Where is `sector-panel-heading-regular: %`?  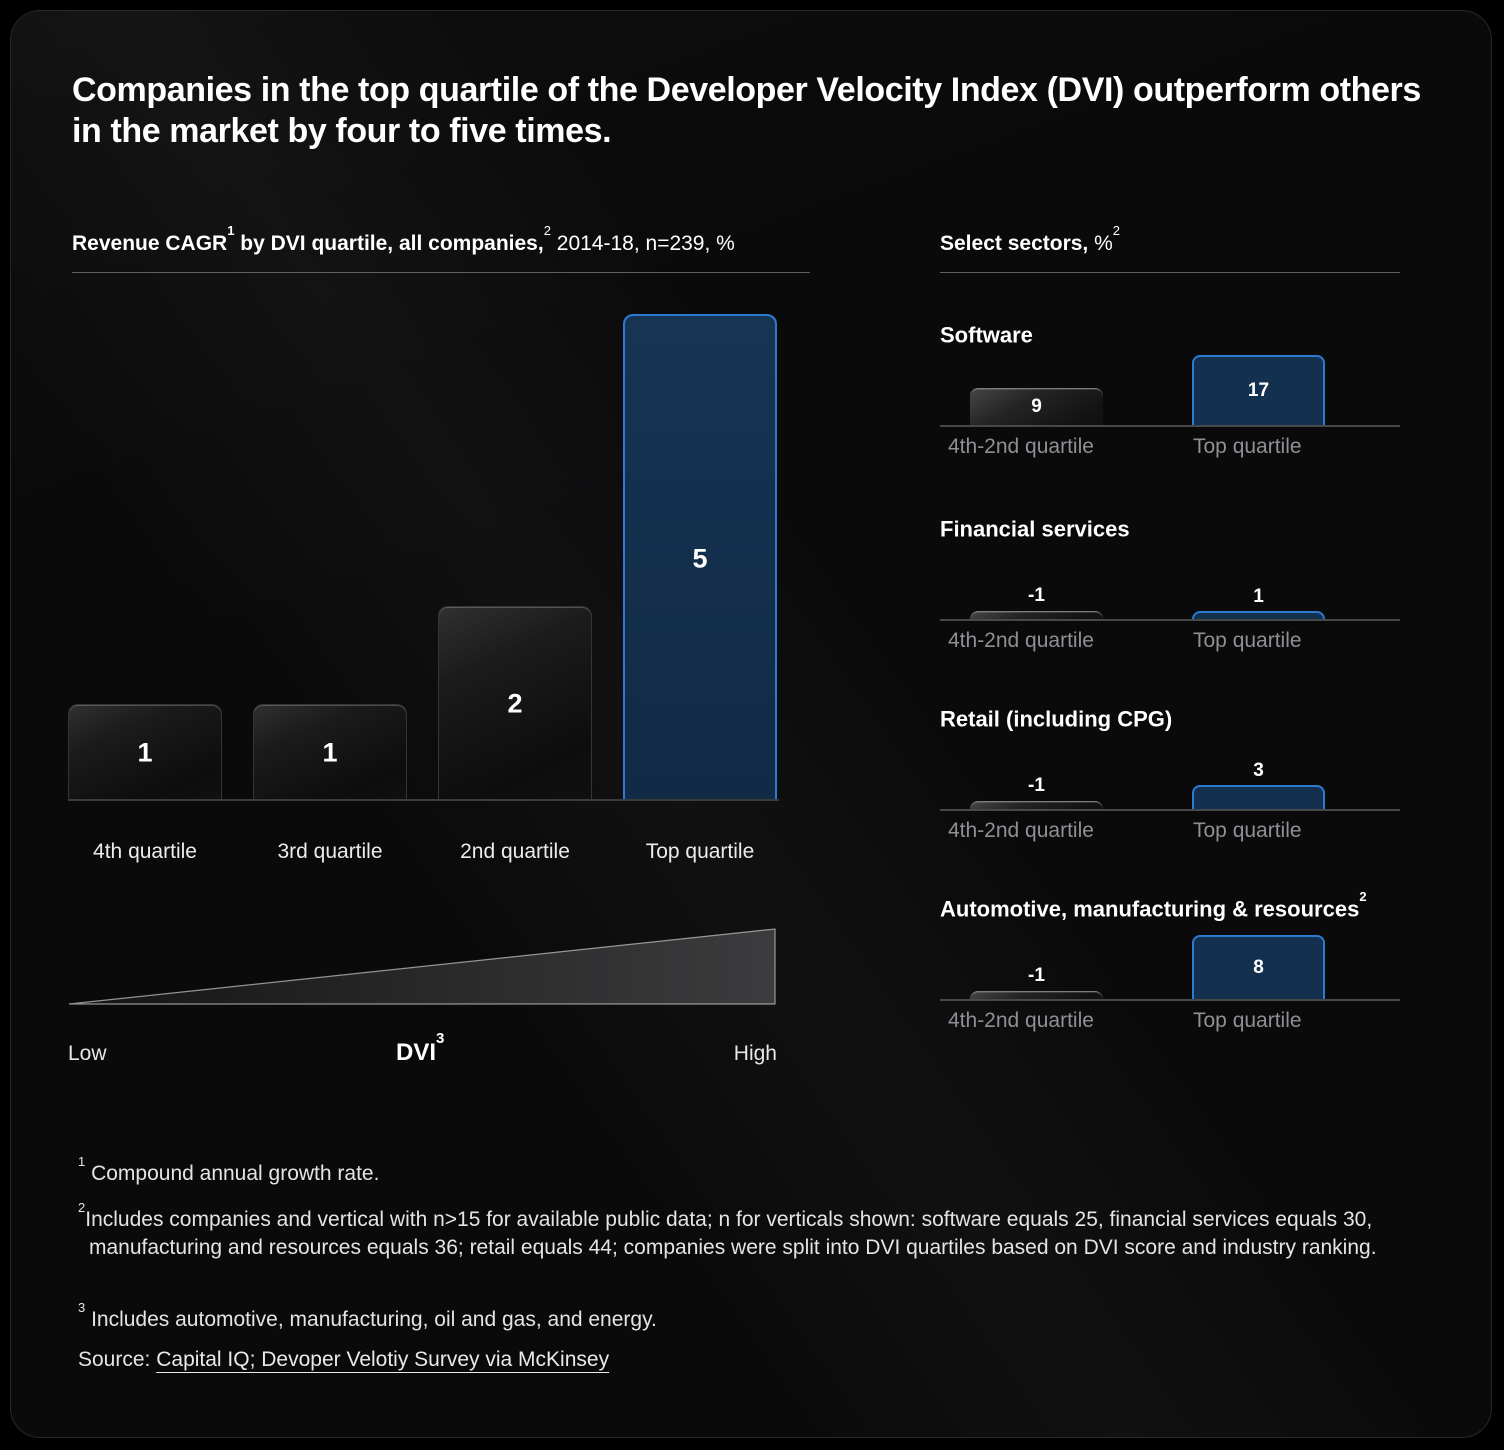 sector-panel-heading-regular: % is located at coordinates (1100, 243).